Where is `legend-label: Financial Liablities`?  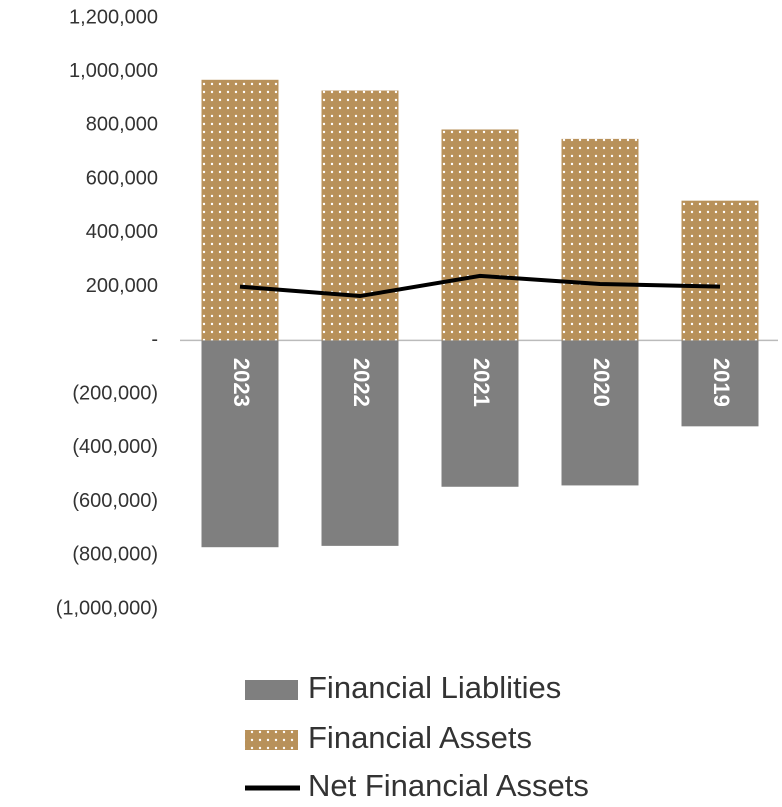
legend-label: Financial Liablities is located at coordinates (434, 687).